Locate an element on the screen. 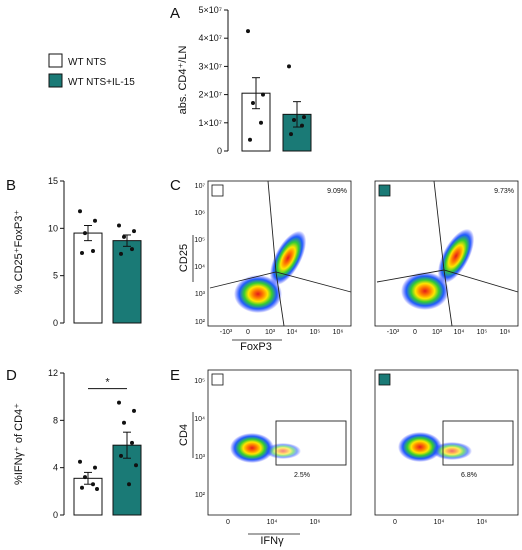  legend: WT NTS WT NTS+IL-15 is located at coordinates (91, 70).